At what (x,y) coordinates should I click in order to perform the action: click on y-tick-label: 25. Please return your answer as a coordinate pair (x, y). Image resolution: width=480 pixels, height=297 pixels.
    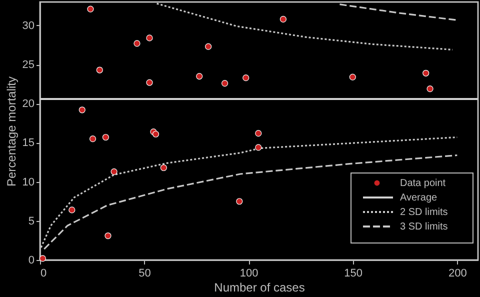
    Looking at the image, I should click on (28, 65).